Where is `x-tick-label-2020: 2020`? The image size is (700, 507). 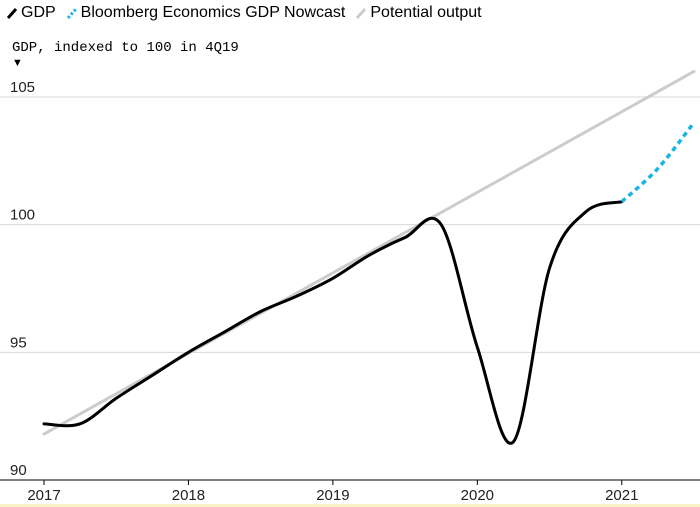 x-tick-label-2020: 2020 is located at coordinates (477, 495).